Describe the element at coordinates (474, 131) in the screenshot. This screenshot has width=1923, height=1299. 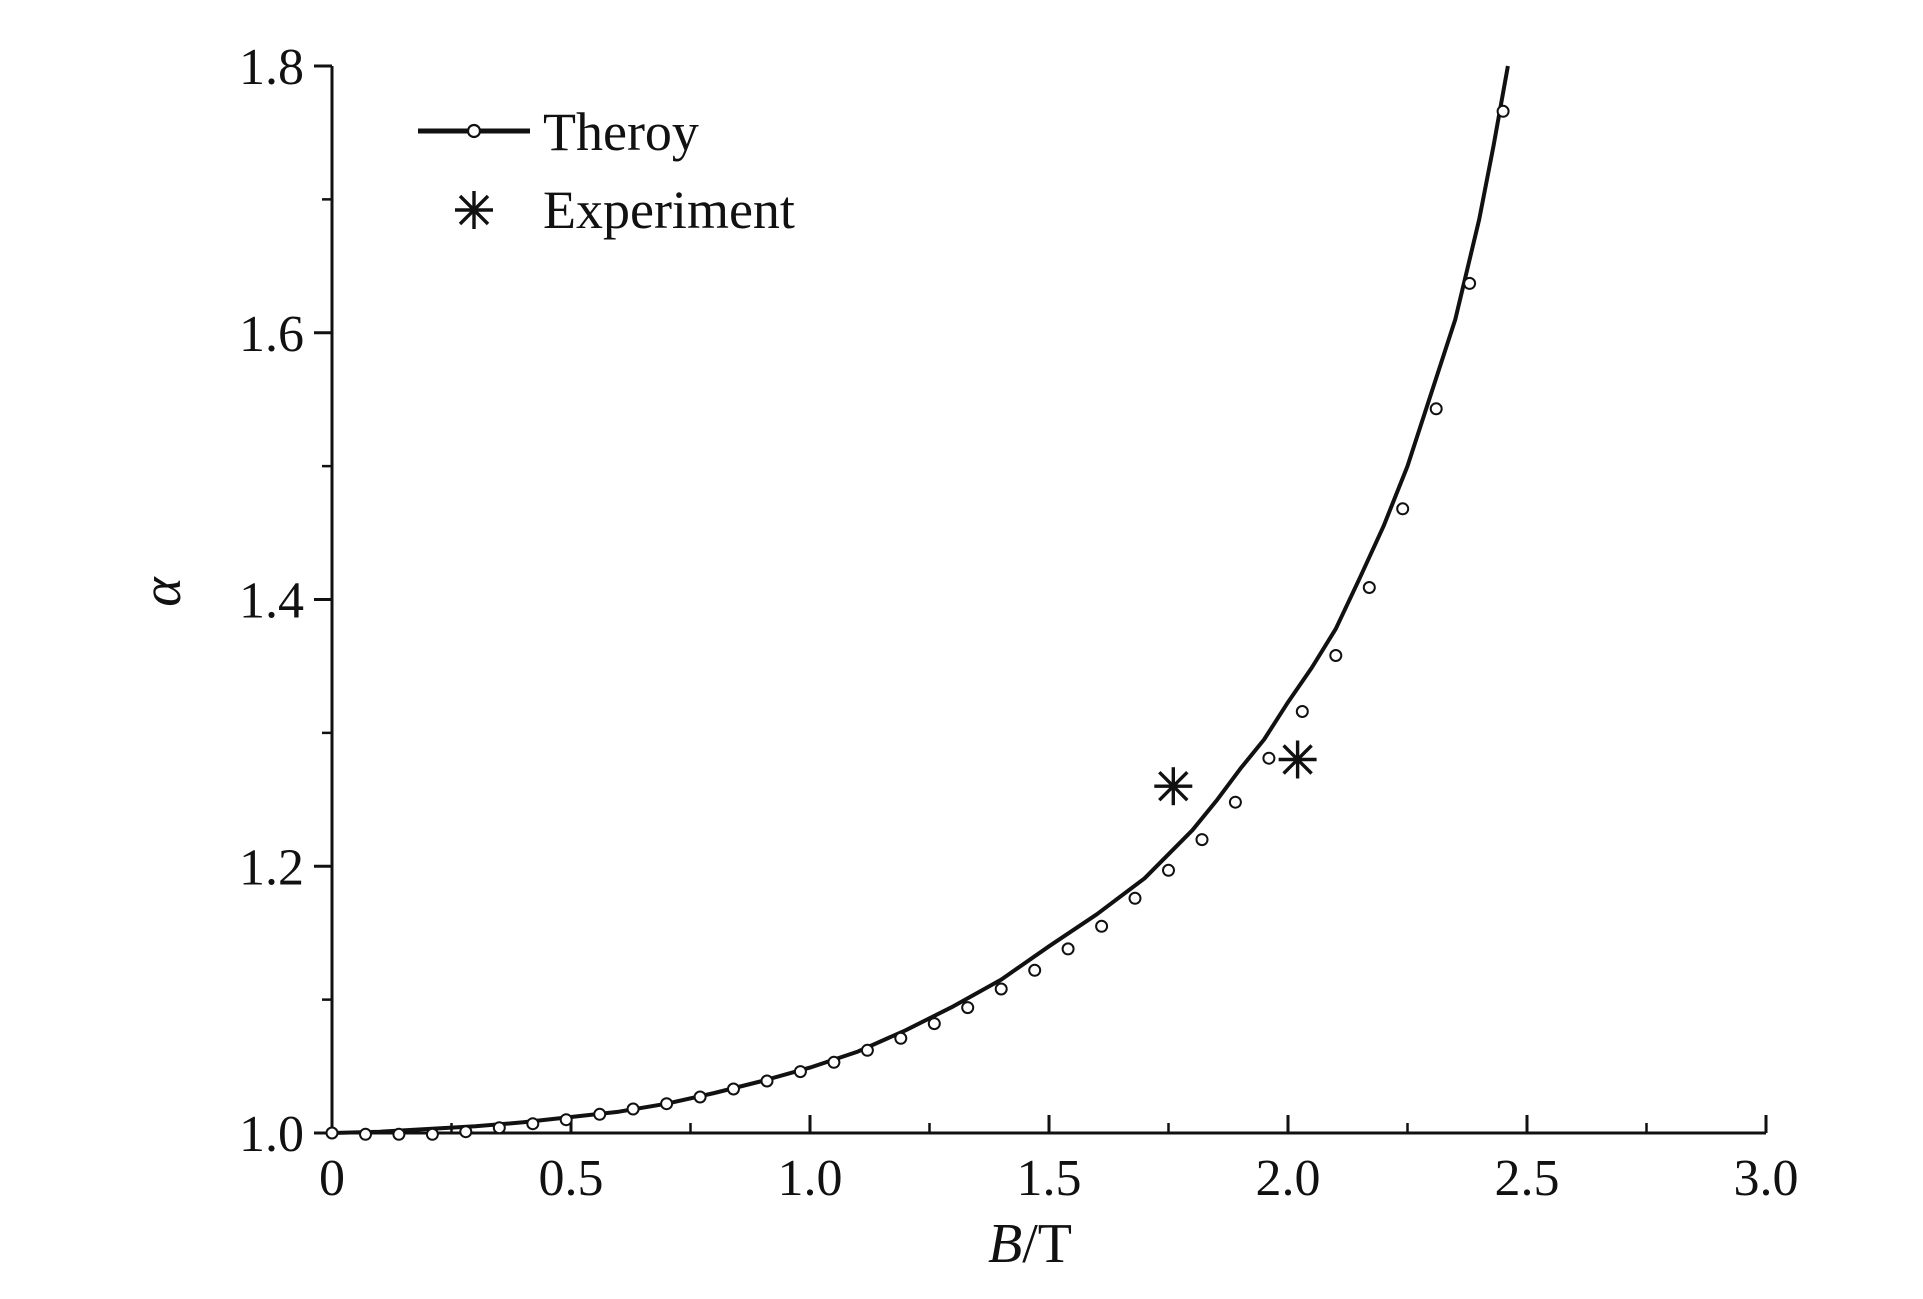
I see `legend-theory-marker` at that location.